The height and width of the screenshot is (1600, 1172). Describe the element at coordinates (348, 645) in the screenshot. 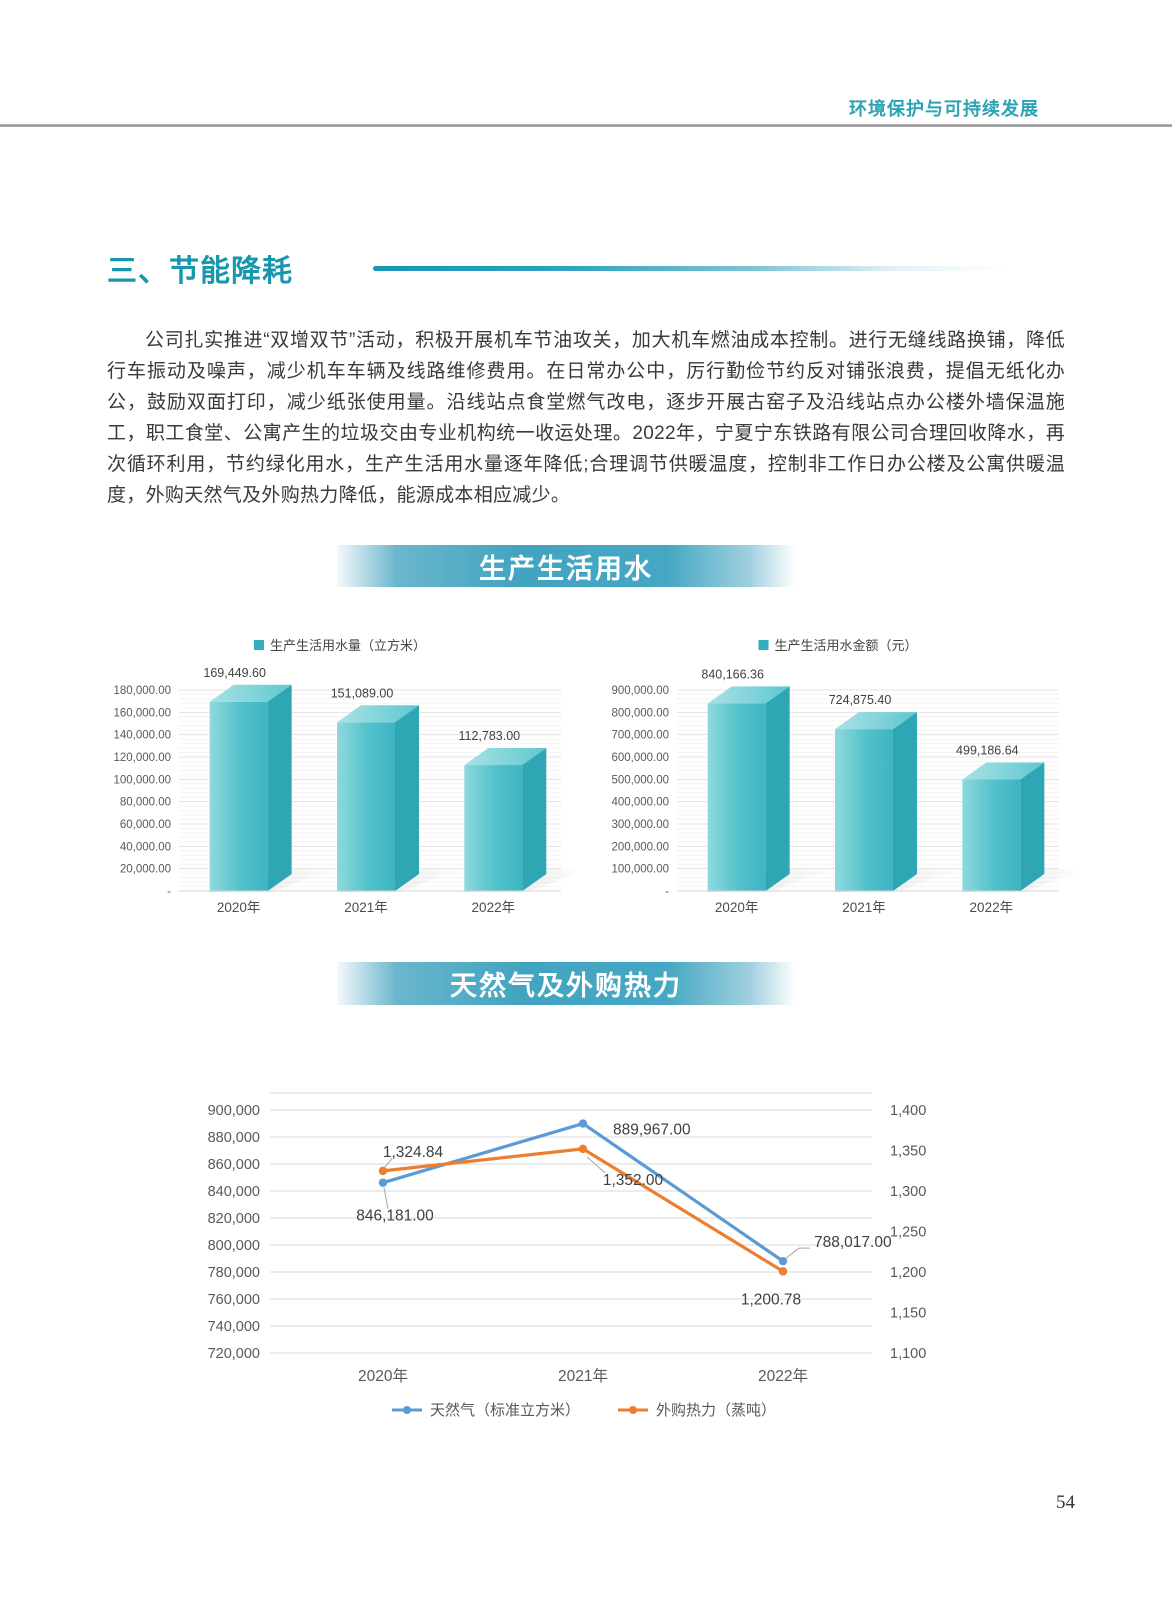

I see `svg-text: 生产生活用水量（立方米）` at that location.